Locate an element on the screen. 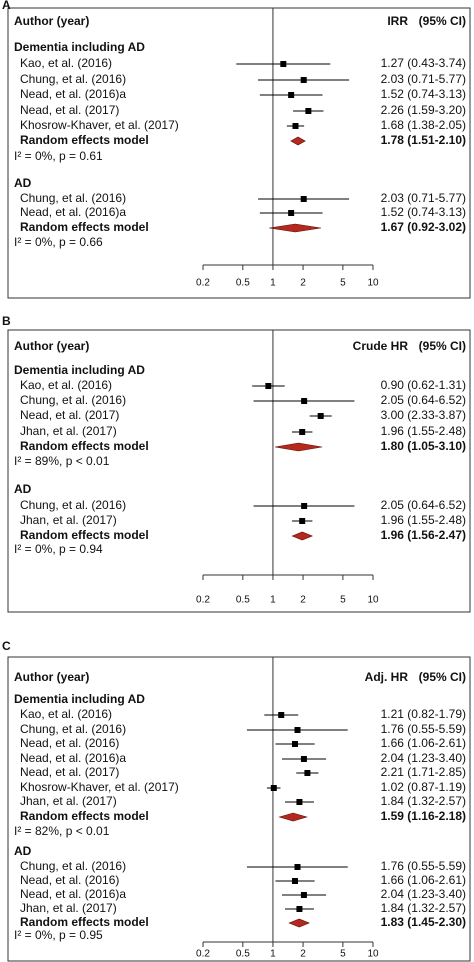  value-label: 2.26 (1.59-3.20) is located at coordinates (423, 110).